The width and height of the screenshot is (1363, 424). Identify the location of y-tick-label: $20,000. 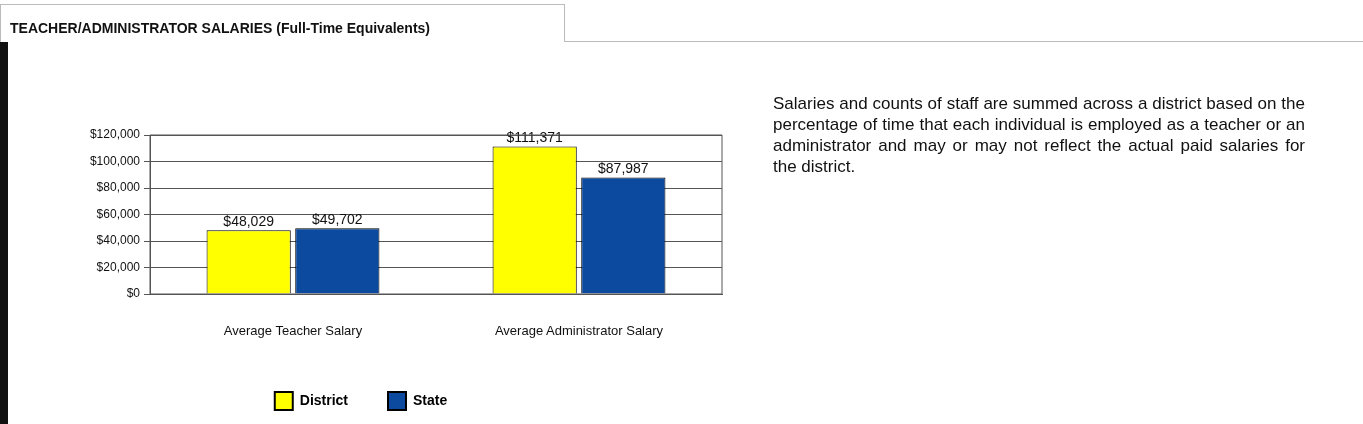
(118, 266).